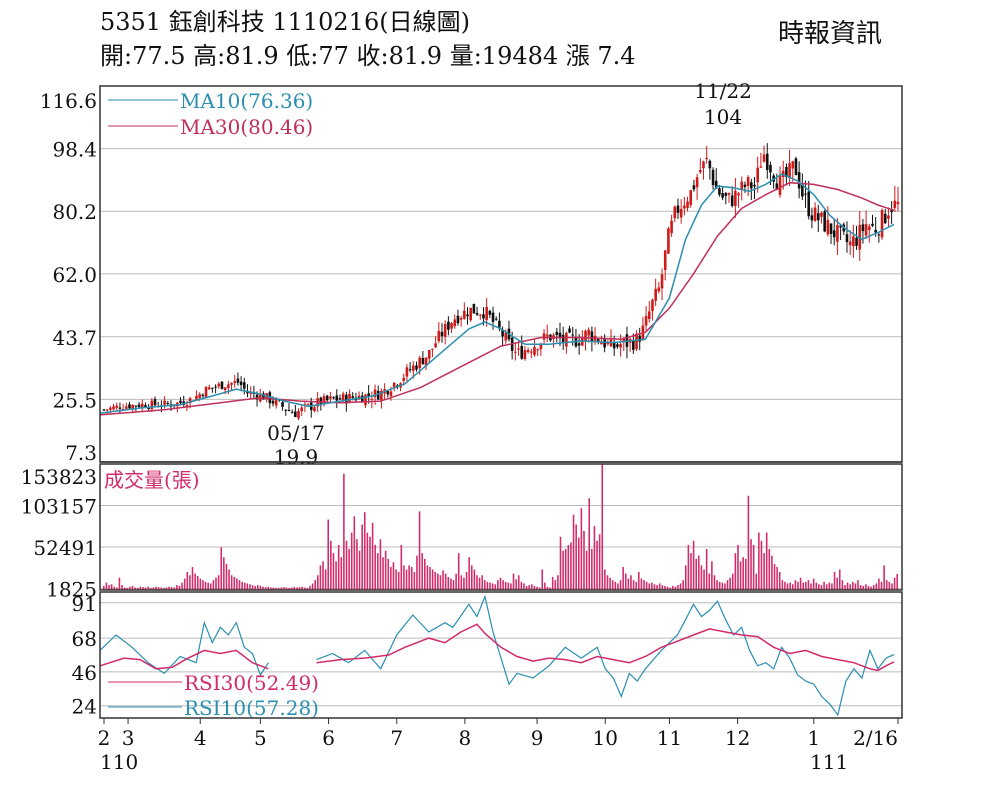 The width and height of the screenshot is (1000, 805). I want to click on price-y-ticks: 116.6 98.4 80.2 62.0 43.7 25.5 7.3, so click(68, 277).